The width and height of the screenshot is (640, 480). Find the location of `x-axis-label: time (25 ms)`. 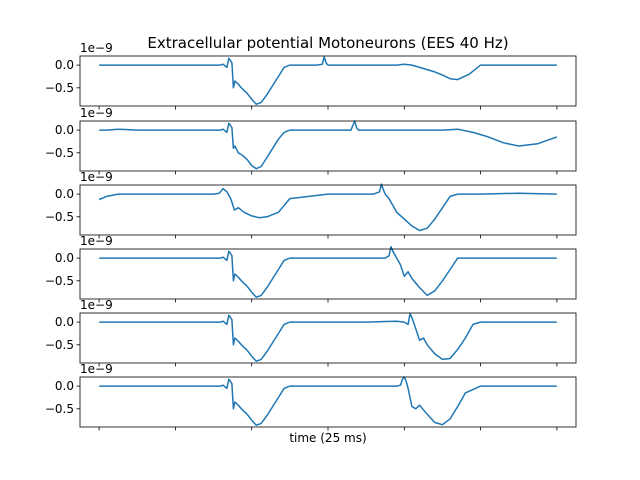

x-axis-label: time (25 ms) is located at coordinates (327, 438).